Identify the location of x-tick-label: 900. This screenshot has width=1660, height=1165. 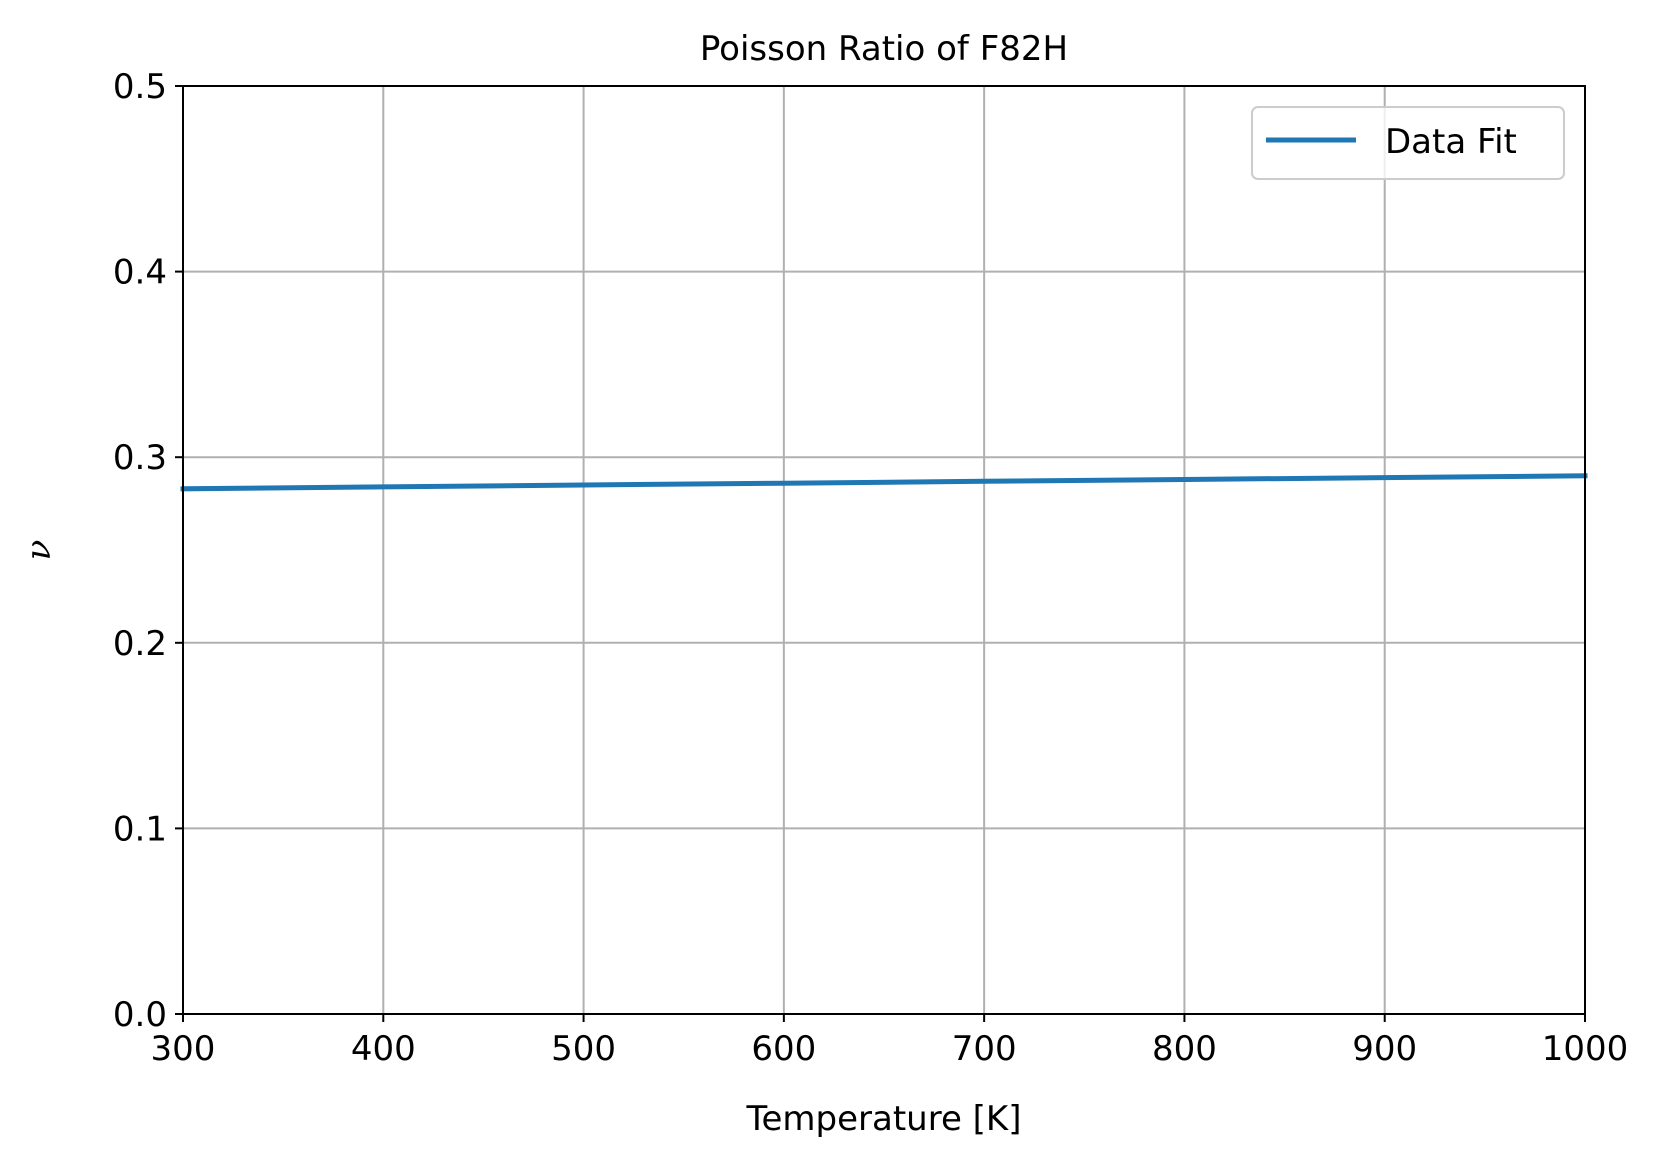
(1384, 1049).